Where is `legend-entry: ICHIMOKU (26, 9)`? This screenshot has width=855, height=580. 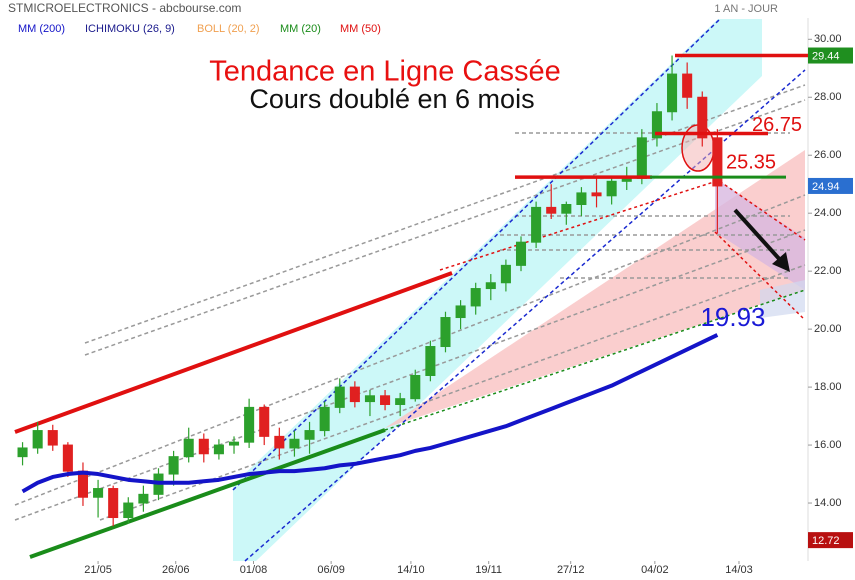
legend-entry: ICHIMOKU (26, 9) is located at coordinates (130, 29).